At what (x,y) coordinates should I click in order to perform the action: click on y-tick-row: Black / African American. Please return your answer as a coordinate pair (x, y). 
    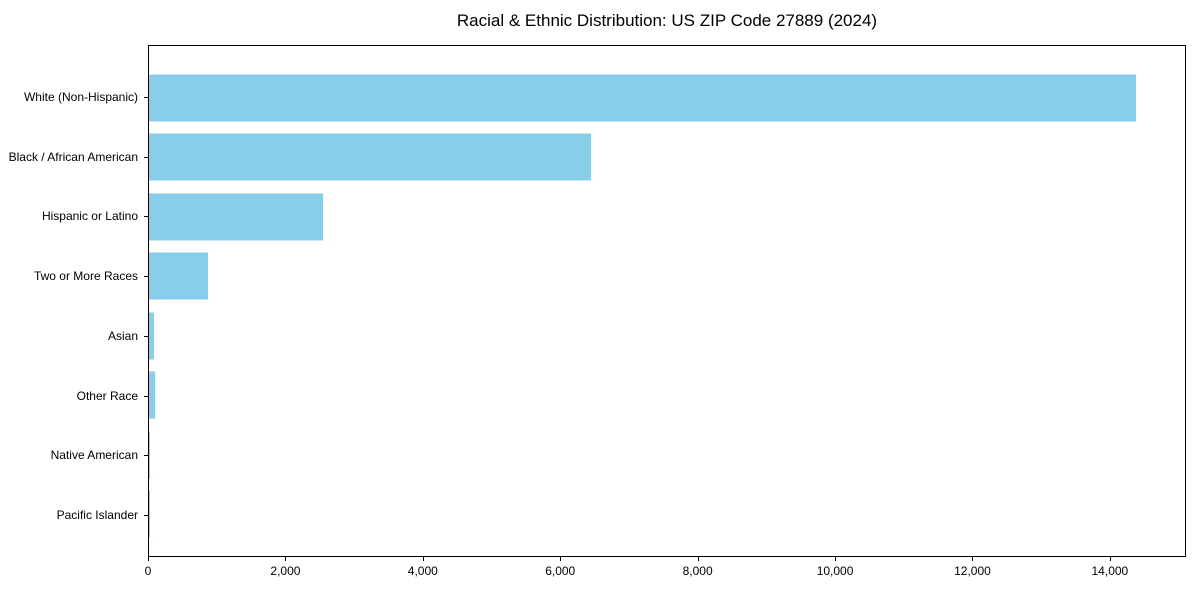
    Looking at the image, I should click on (74, 157).